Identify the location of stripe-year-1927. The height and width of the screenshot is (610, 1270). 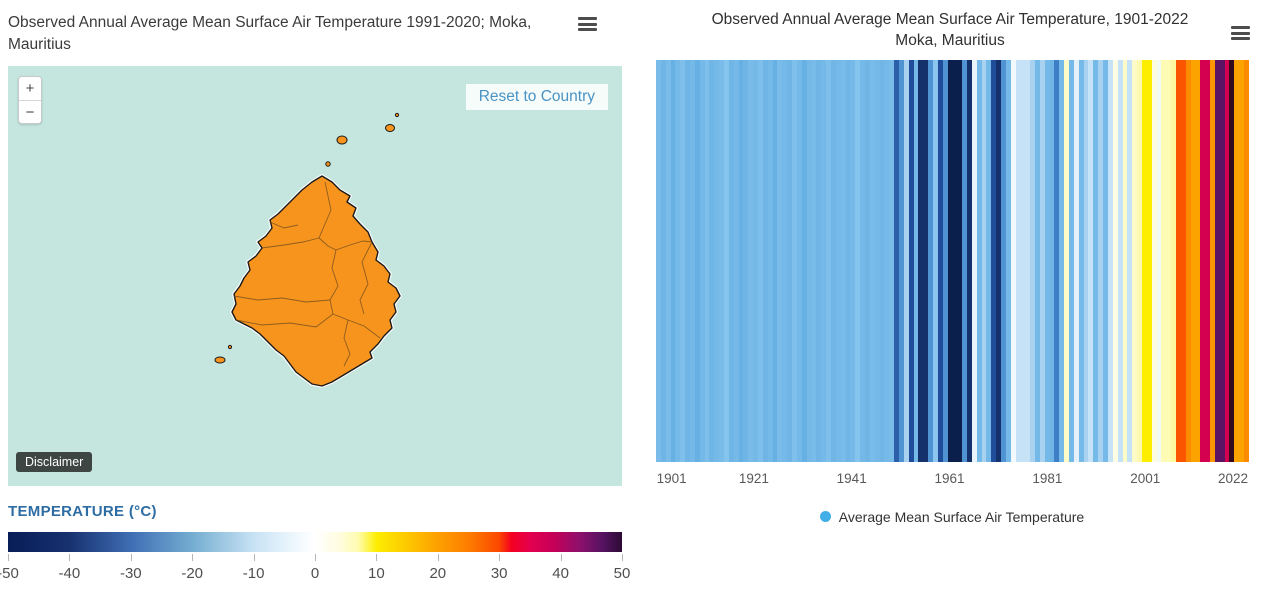
(785, 260).